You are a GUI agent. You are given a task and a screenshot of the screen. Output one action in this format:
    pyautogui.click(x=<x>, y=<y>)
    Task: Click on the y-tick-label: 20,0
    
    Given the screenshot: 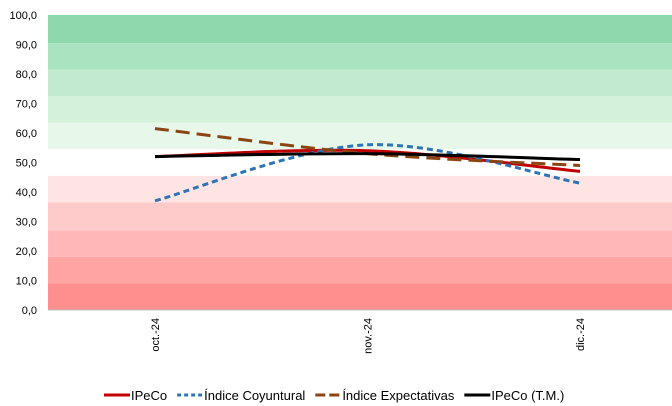 What is the action you would take?
    pyautogui.click(x=26, y=252)
    